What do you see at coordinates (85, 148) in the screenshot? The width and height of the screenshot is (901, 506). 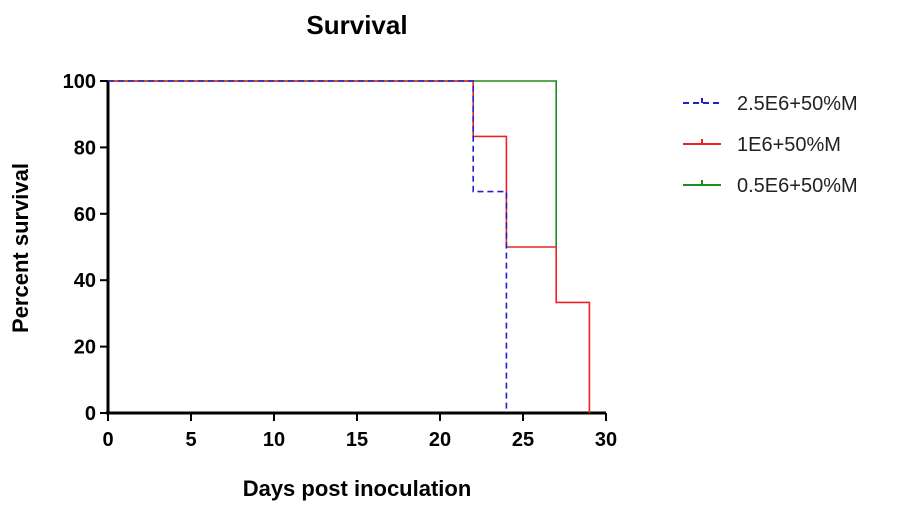 I see `y-tick-label: 80` at bounding box center [85, 148].